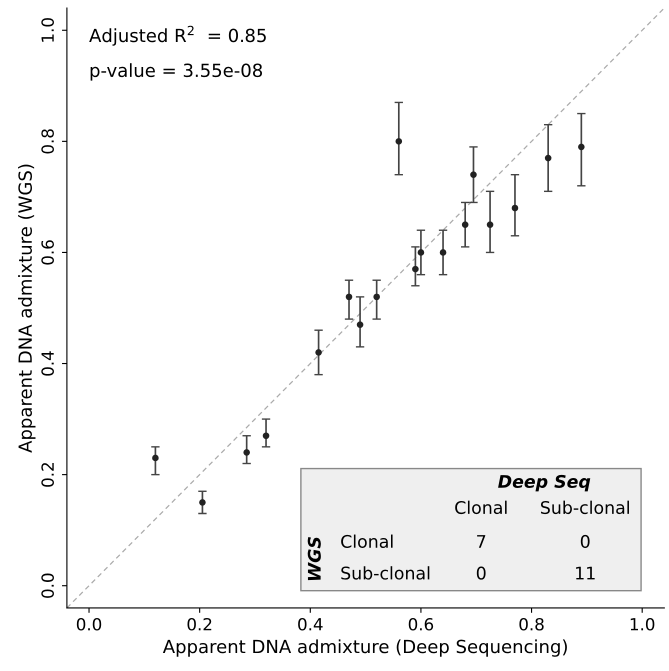 The image size is (669, 671). What do you see at coordinates (585, 573) in the screenshot?
I see `annotation: 11` at bounding box center [585, 573].